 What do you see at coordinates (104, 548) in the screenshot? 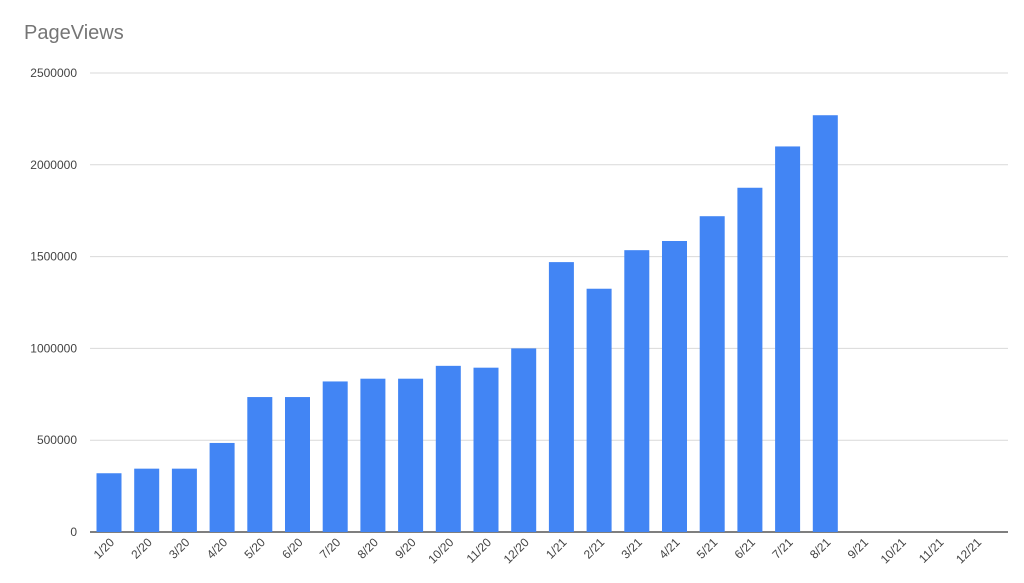
I see `x-tick-label: 1/20` at bounding box center [104, 548].